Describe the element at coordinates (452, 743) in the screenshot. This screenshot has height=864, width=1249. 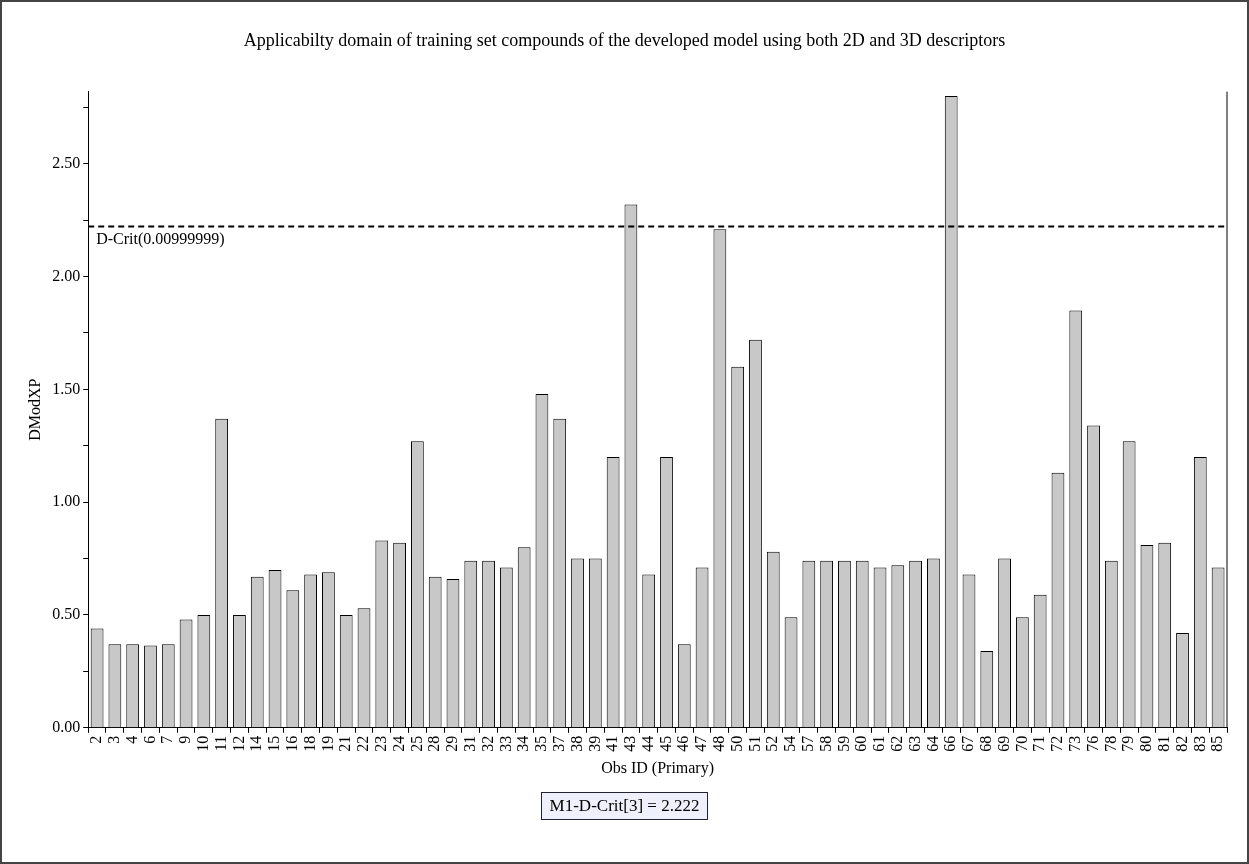
I see `x-tick-label: 29` at that location.